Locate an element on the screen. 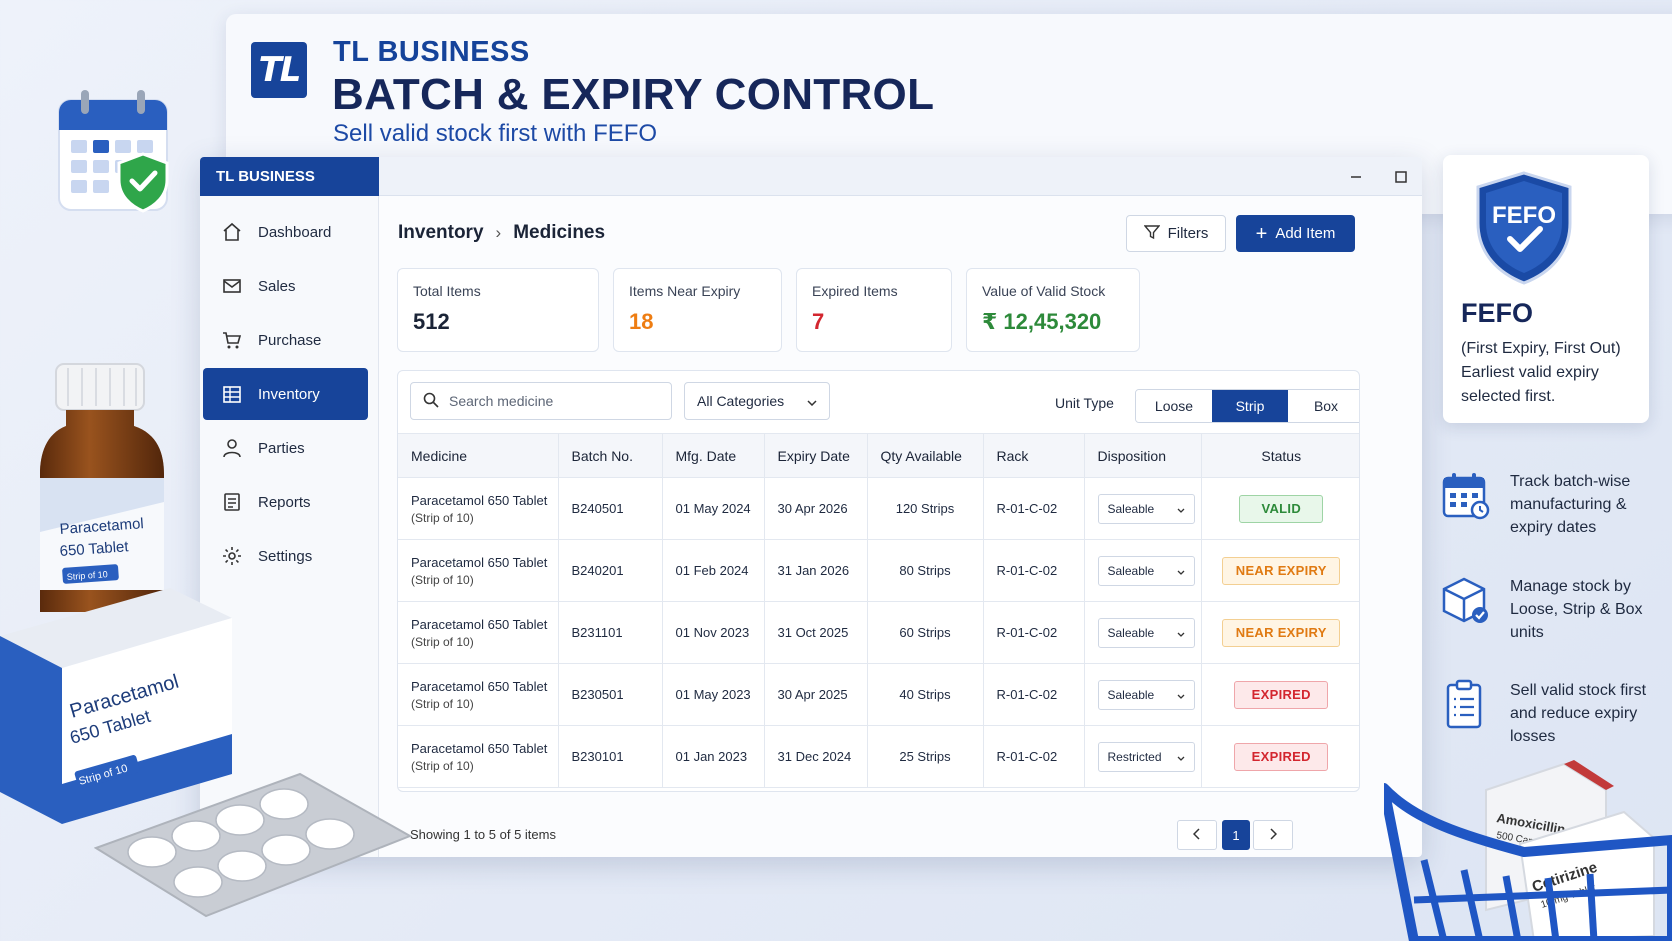  add-item-button: + Add Item is located at coordinates (1295, 233).